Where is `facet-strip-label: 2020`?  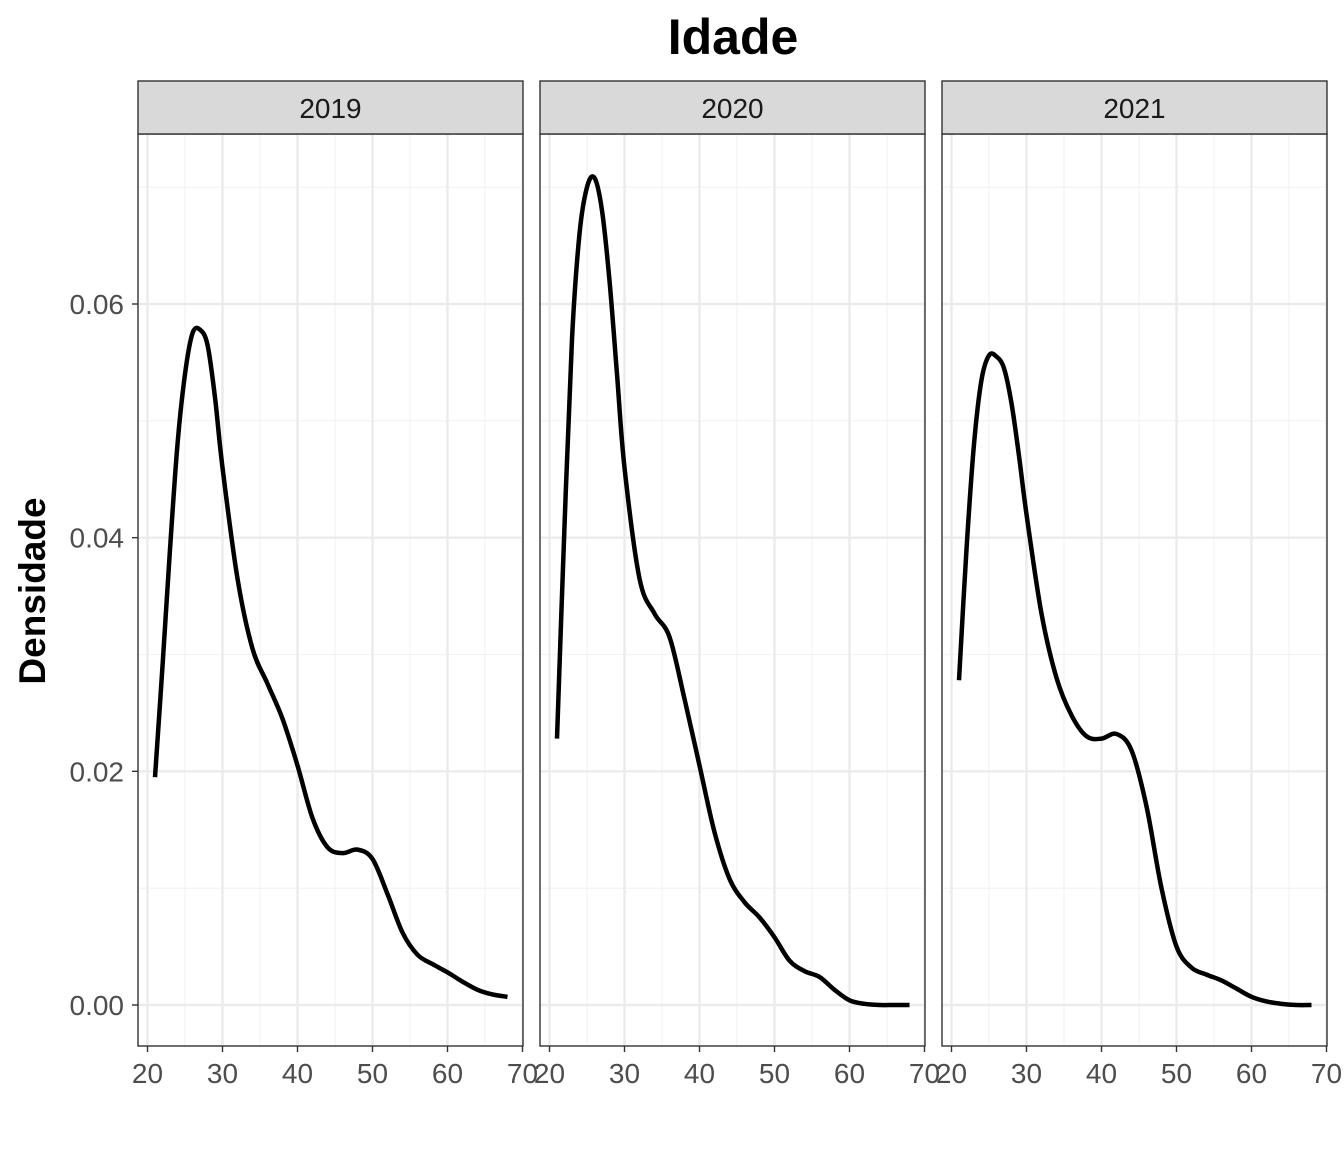 facet-strip-label: 2020 is located at coordinates (732, 108).